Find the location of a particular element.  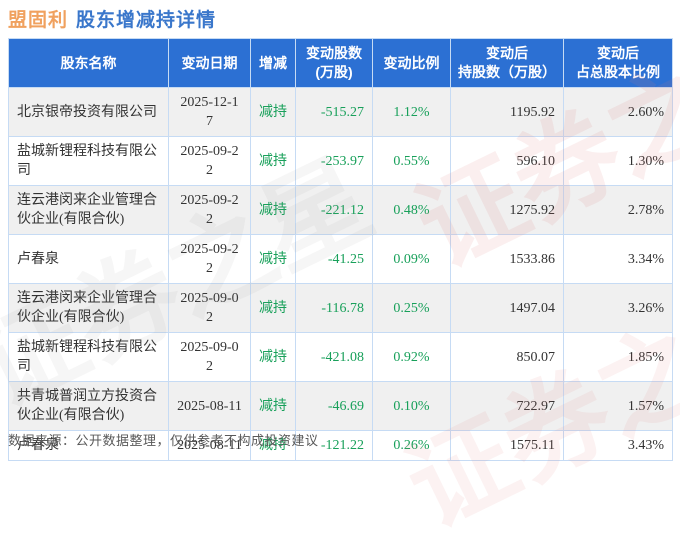

shareholder-name: 共青城普润立方投资合伙企业(有限合伙) is located at coordinates (88, 406).